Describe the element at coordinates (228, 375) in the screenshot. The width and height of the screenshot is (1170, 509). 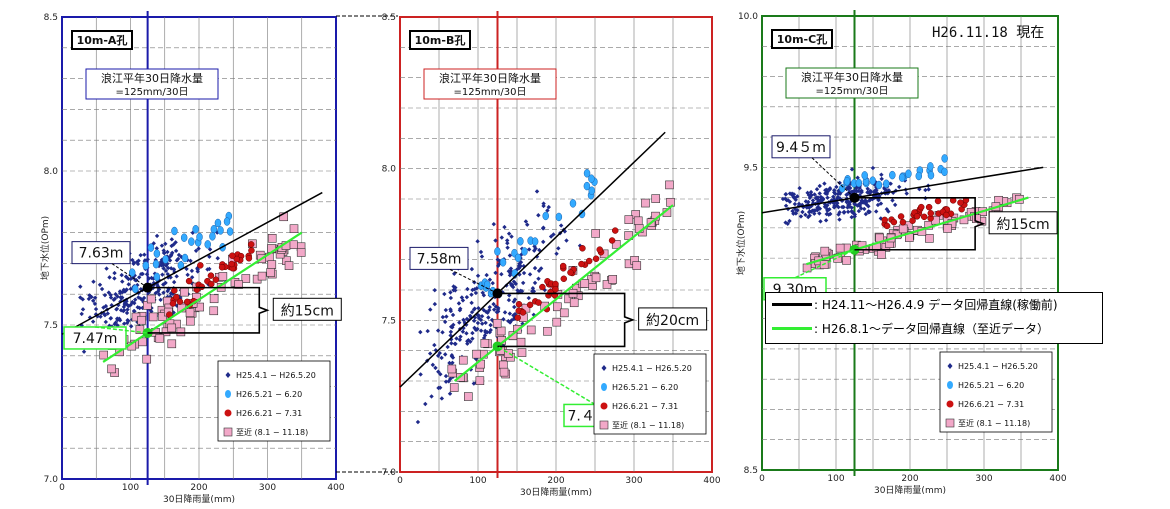
I see `legend-marker` at that location.